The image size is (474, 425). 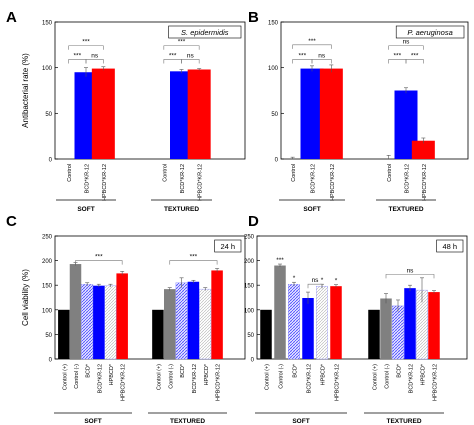 What do you see at coordinates (25, 297) in the screenshot?
I see `y-axis-label: Cell viability (%)` at bounding box center [25, 297].